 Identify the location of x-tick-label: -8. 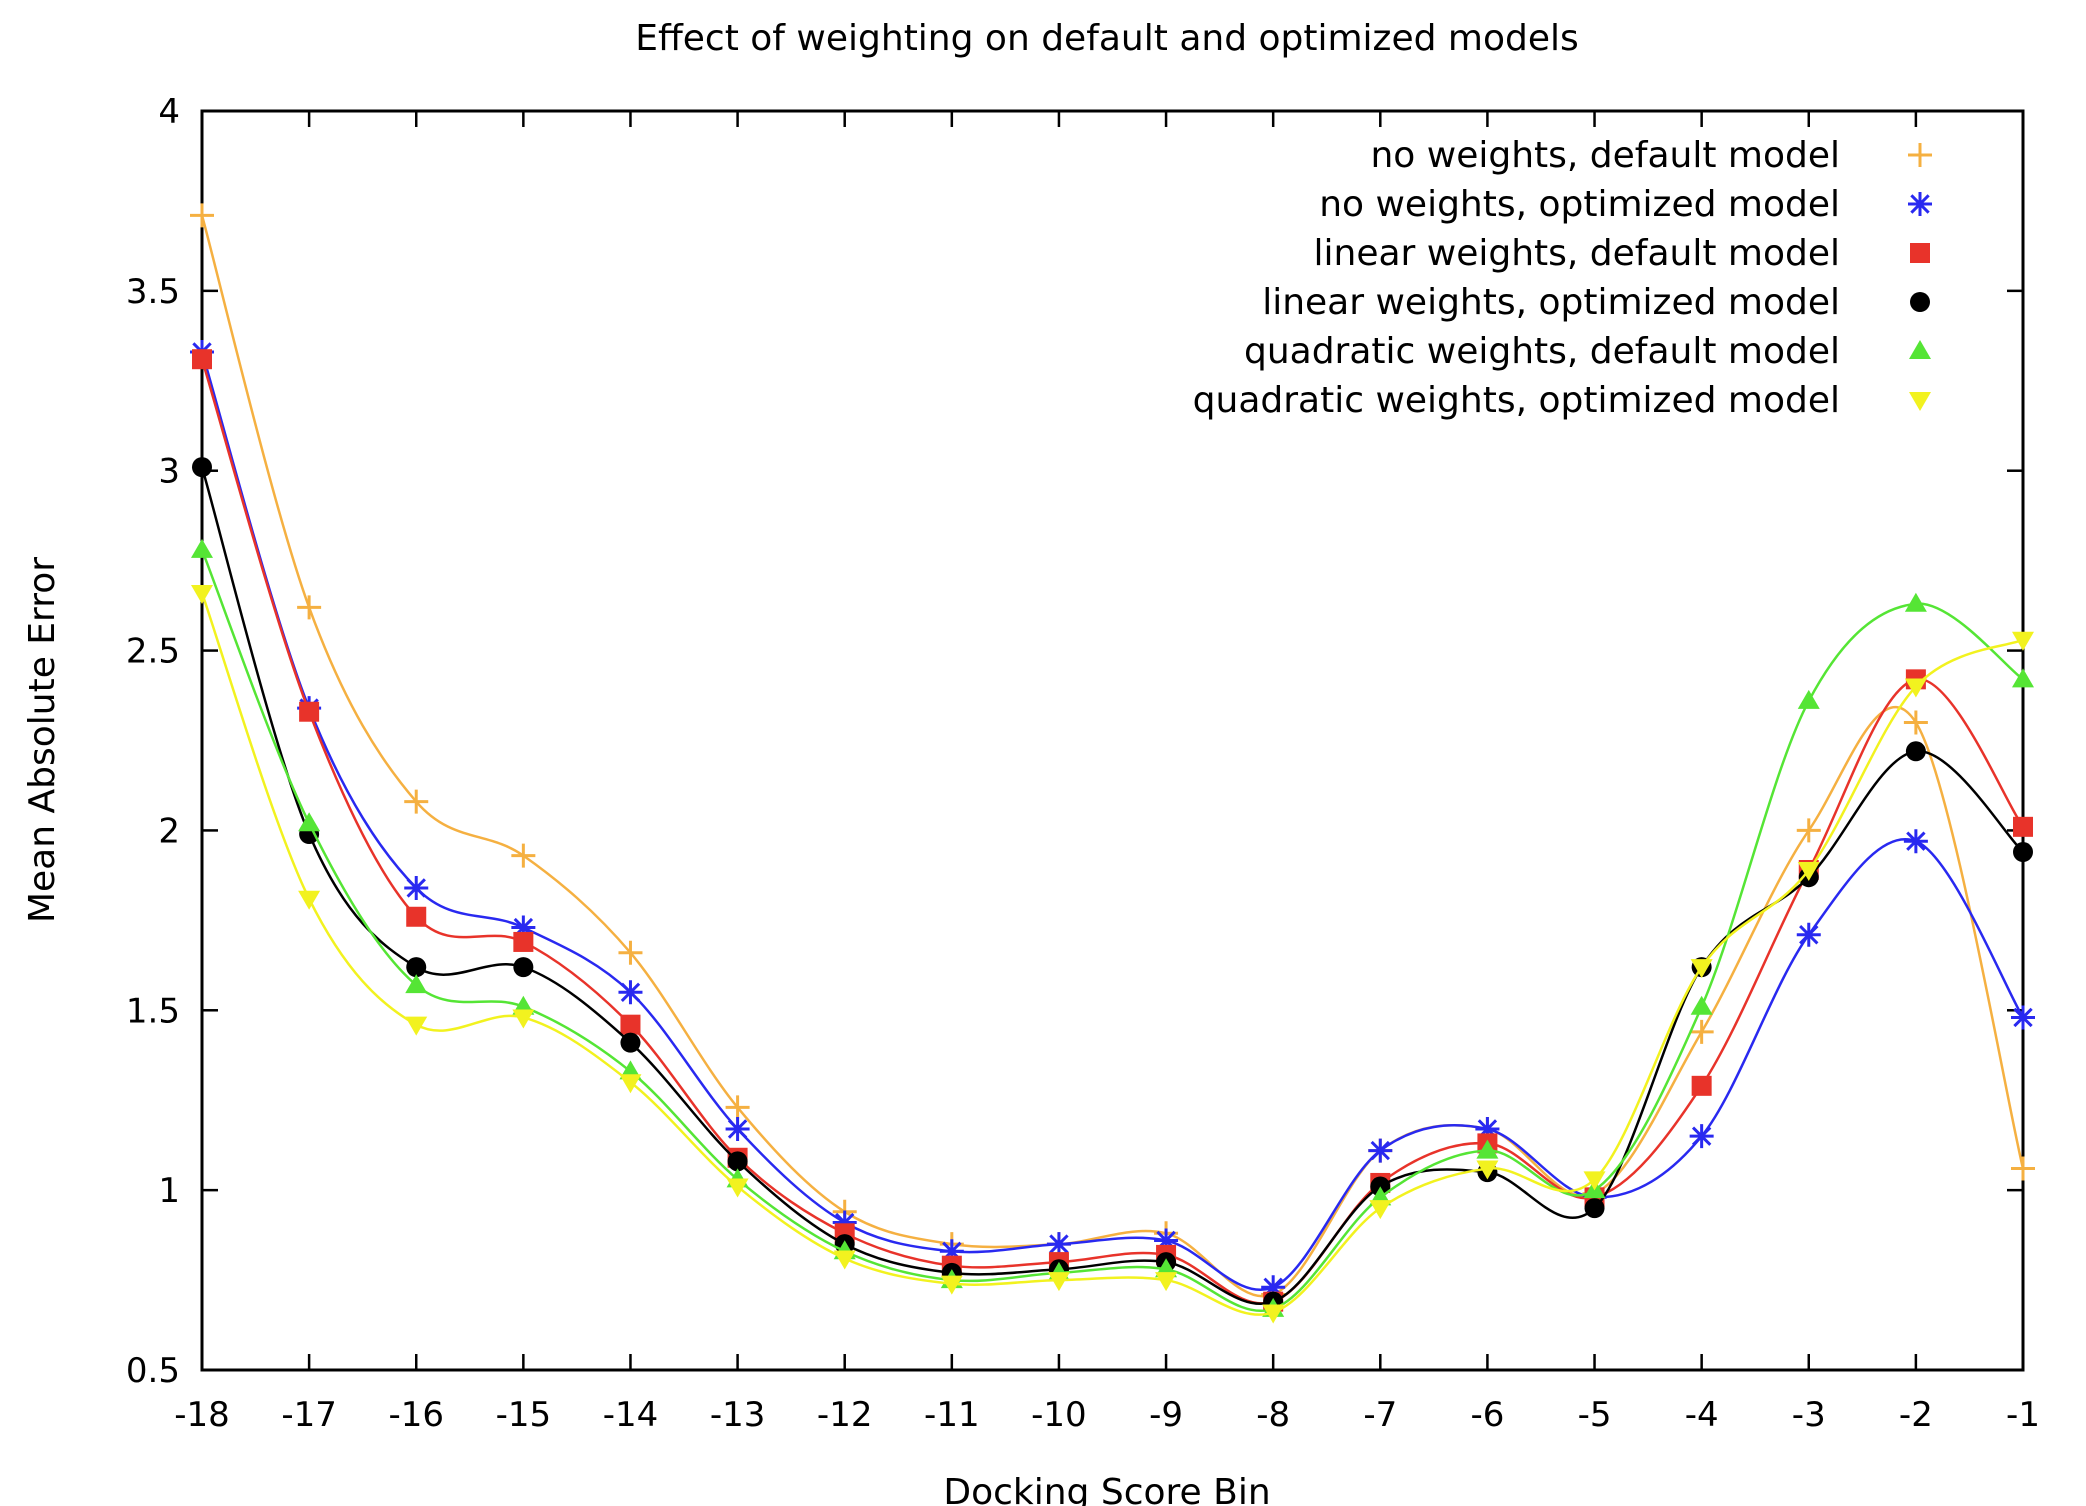
(1273, 1415).